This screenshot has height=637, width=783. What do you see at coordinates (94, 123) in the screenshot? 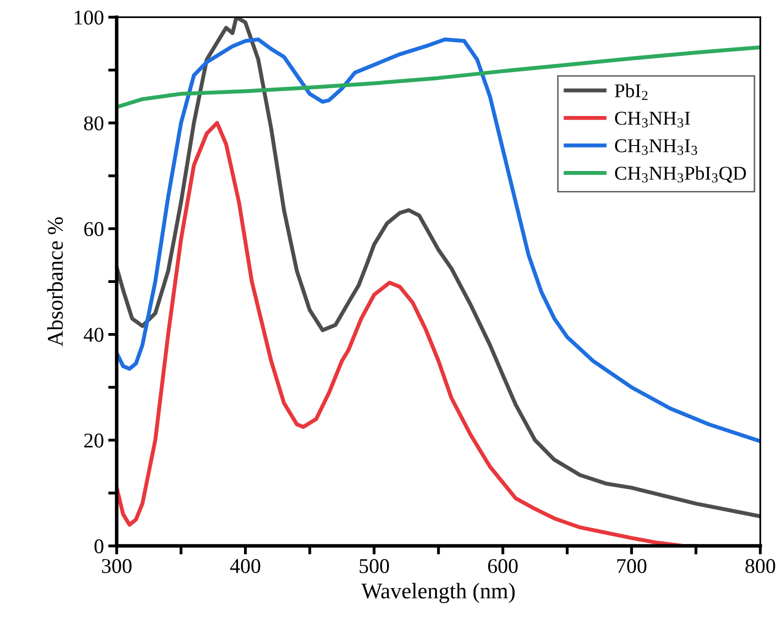
I see `y-tick-label: 80` at bounding box center [94, 123].